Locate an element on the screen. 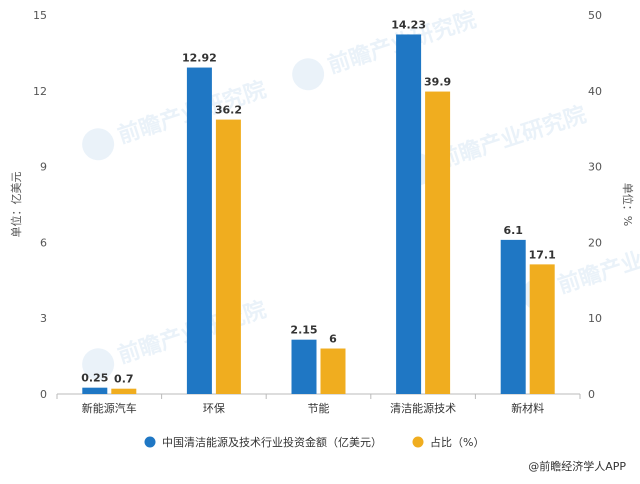  y-tick-label-right: 0 is located at coordinates (591, 394).